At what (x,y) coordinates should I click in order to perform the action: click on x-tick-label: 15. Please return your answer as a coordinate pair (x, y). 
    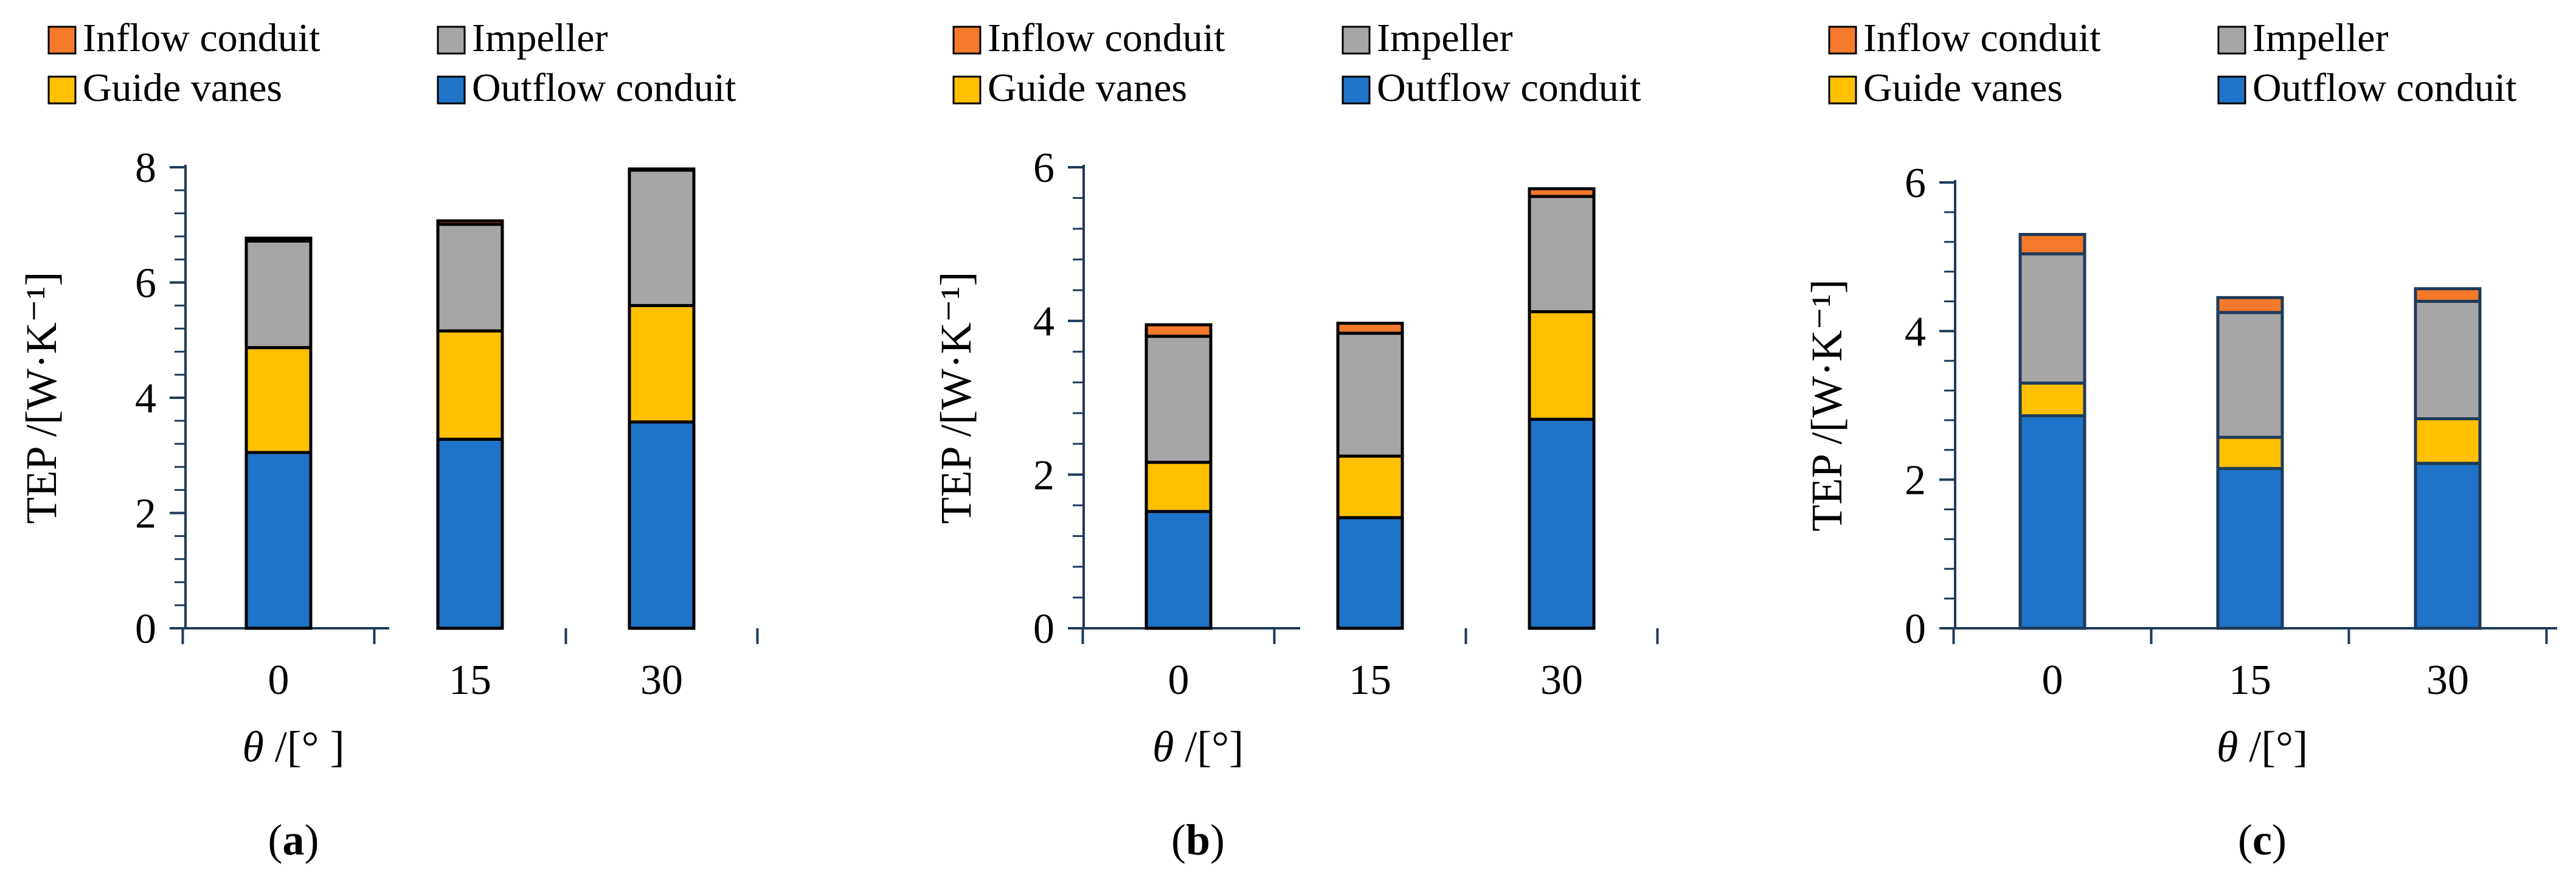
    Looking at the image, I should click on (1370, 680).